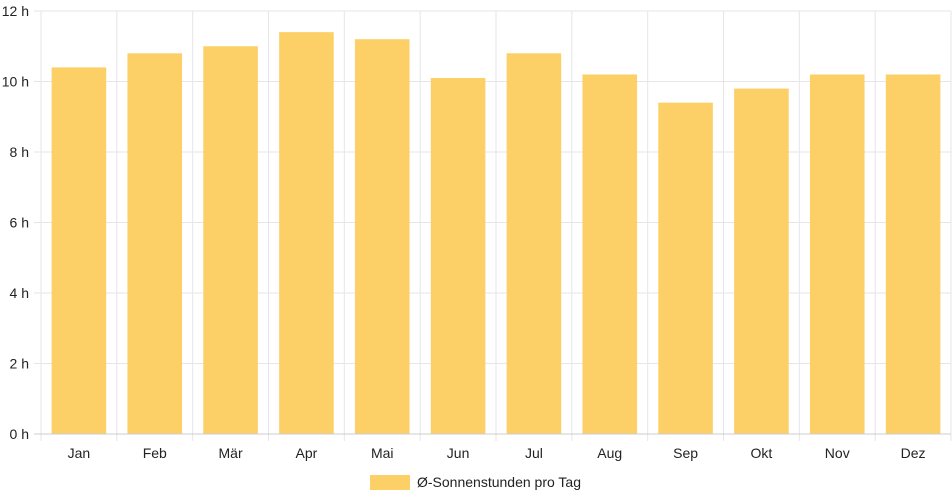 The height and width of the screenshot is (500, 952). What do you see at coordinates (79, 453) in the screenshot?
I see `x-tick-label: Jan` at bounding box center [79, 453].